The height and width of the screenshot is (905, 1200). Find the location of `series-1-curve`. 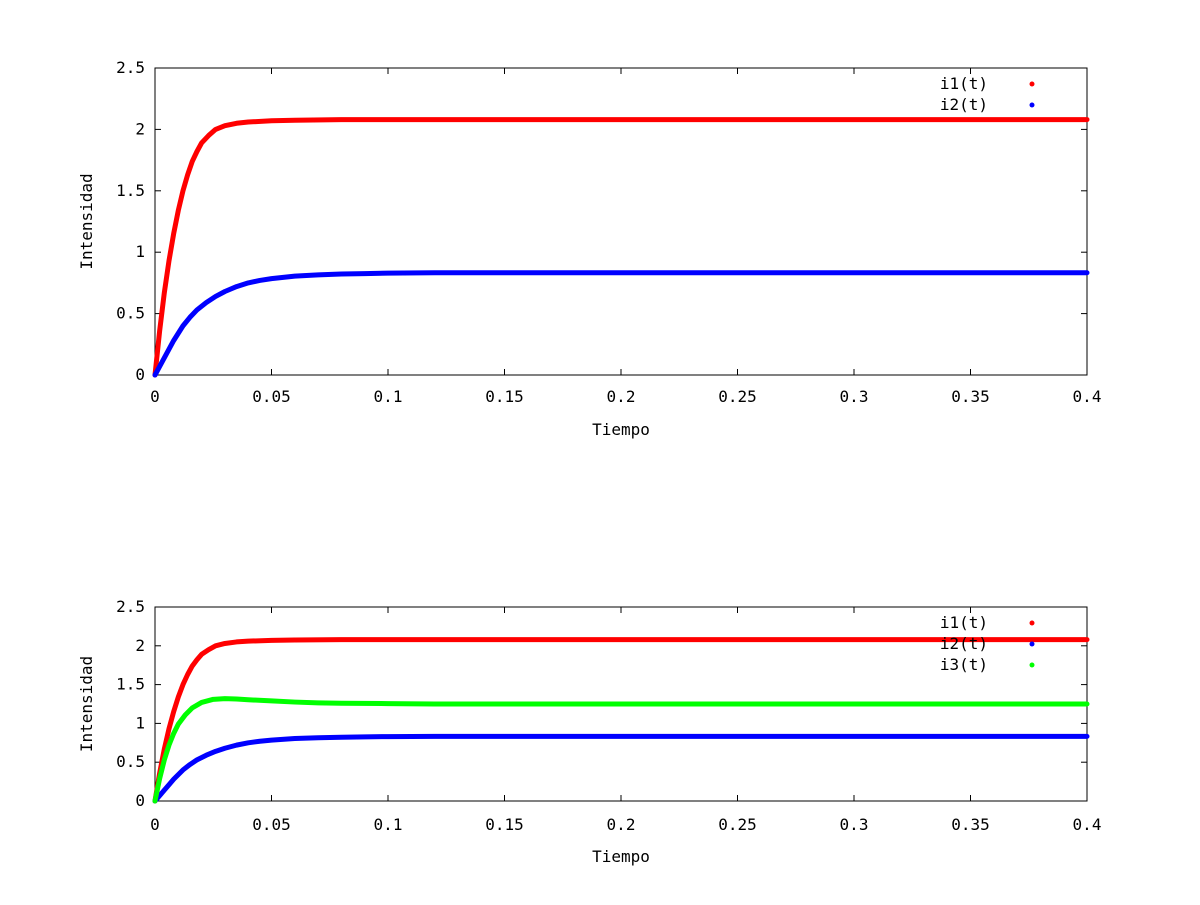

series-1-curve is located at coordinates (621, 720).